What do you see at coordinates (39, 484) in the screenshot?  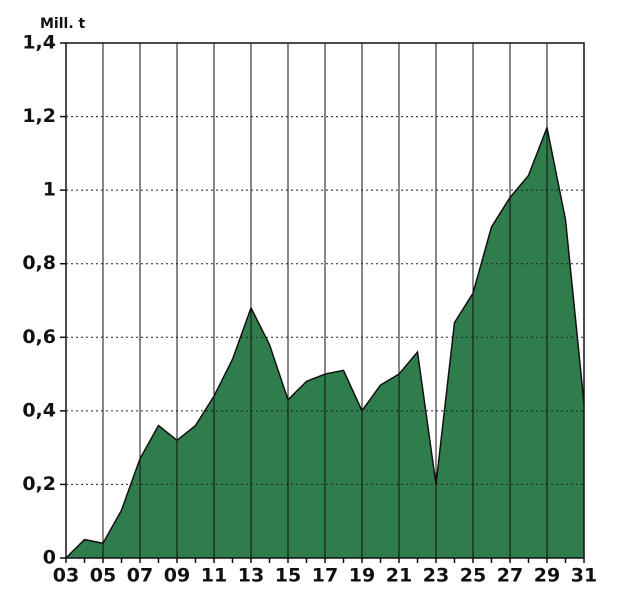 I see `y-tick-label: 0,2` at bounding box center [39, 484].